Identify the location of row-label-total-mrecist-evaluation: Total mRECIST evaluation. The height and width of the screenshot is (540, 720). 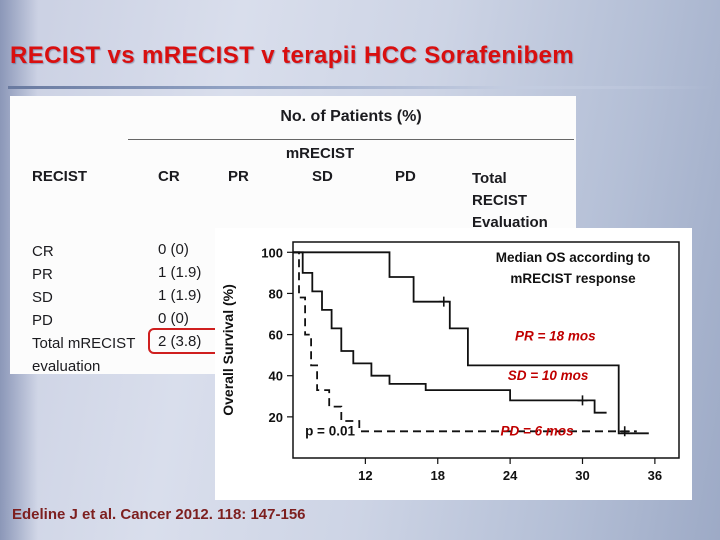
(84, 355).